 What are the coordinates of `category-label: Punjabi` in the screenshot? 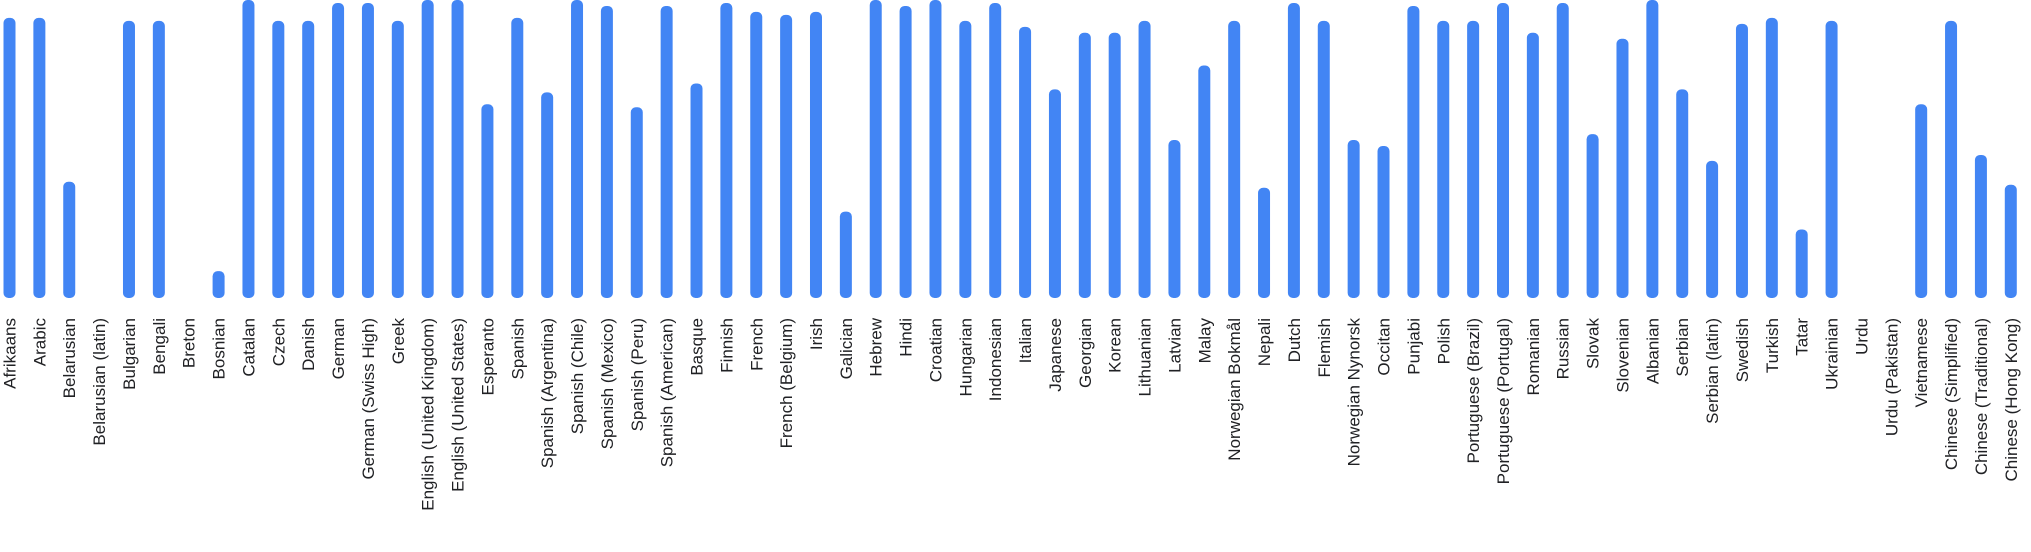 It's located at (1413, 346).